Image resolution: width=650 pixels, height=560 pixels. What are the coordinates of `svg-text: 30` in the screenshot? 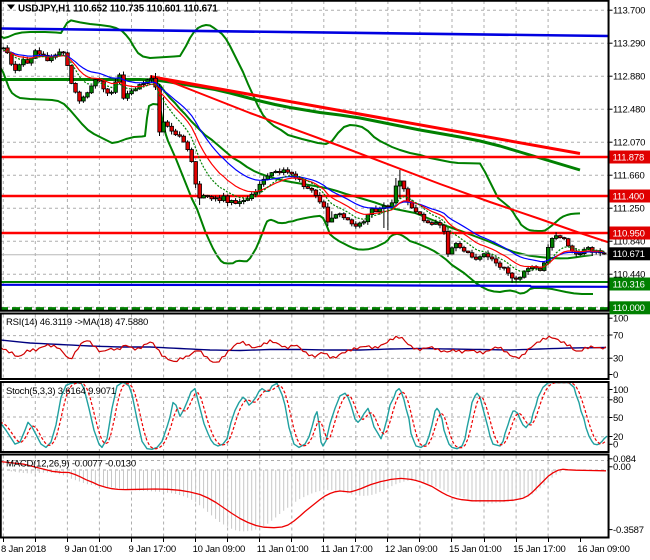 It's located at (618, 359).